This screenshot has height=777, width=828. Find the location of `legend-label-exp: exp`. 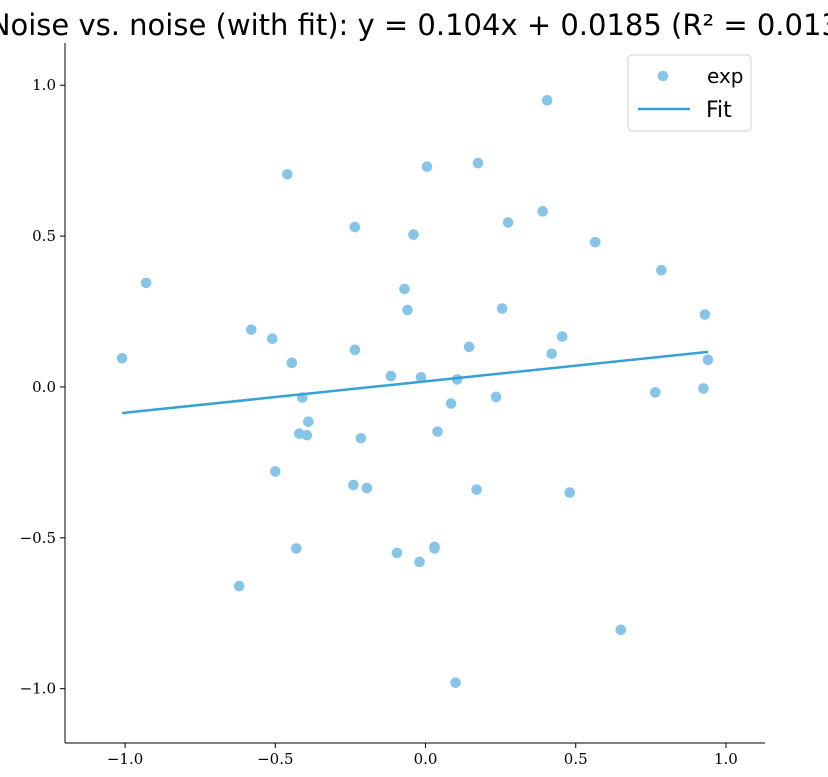

legend-label-exp: exp is located at coordinates (725, 76).